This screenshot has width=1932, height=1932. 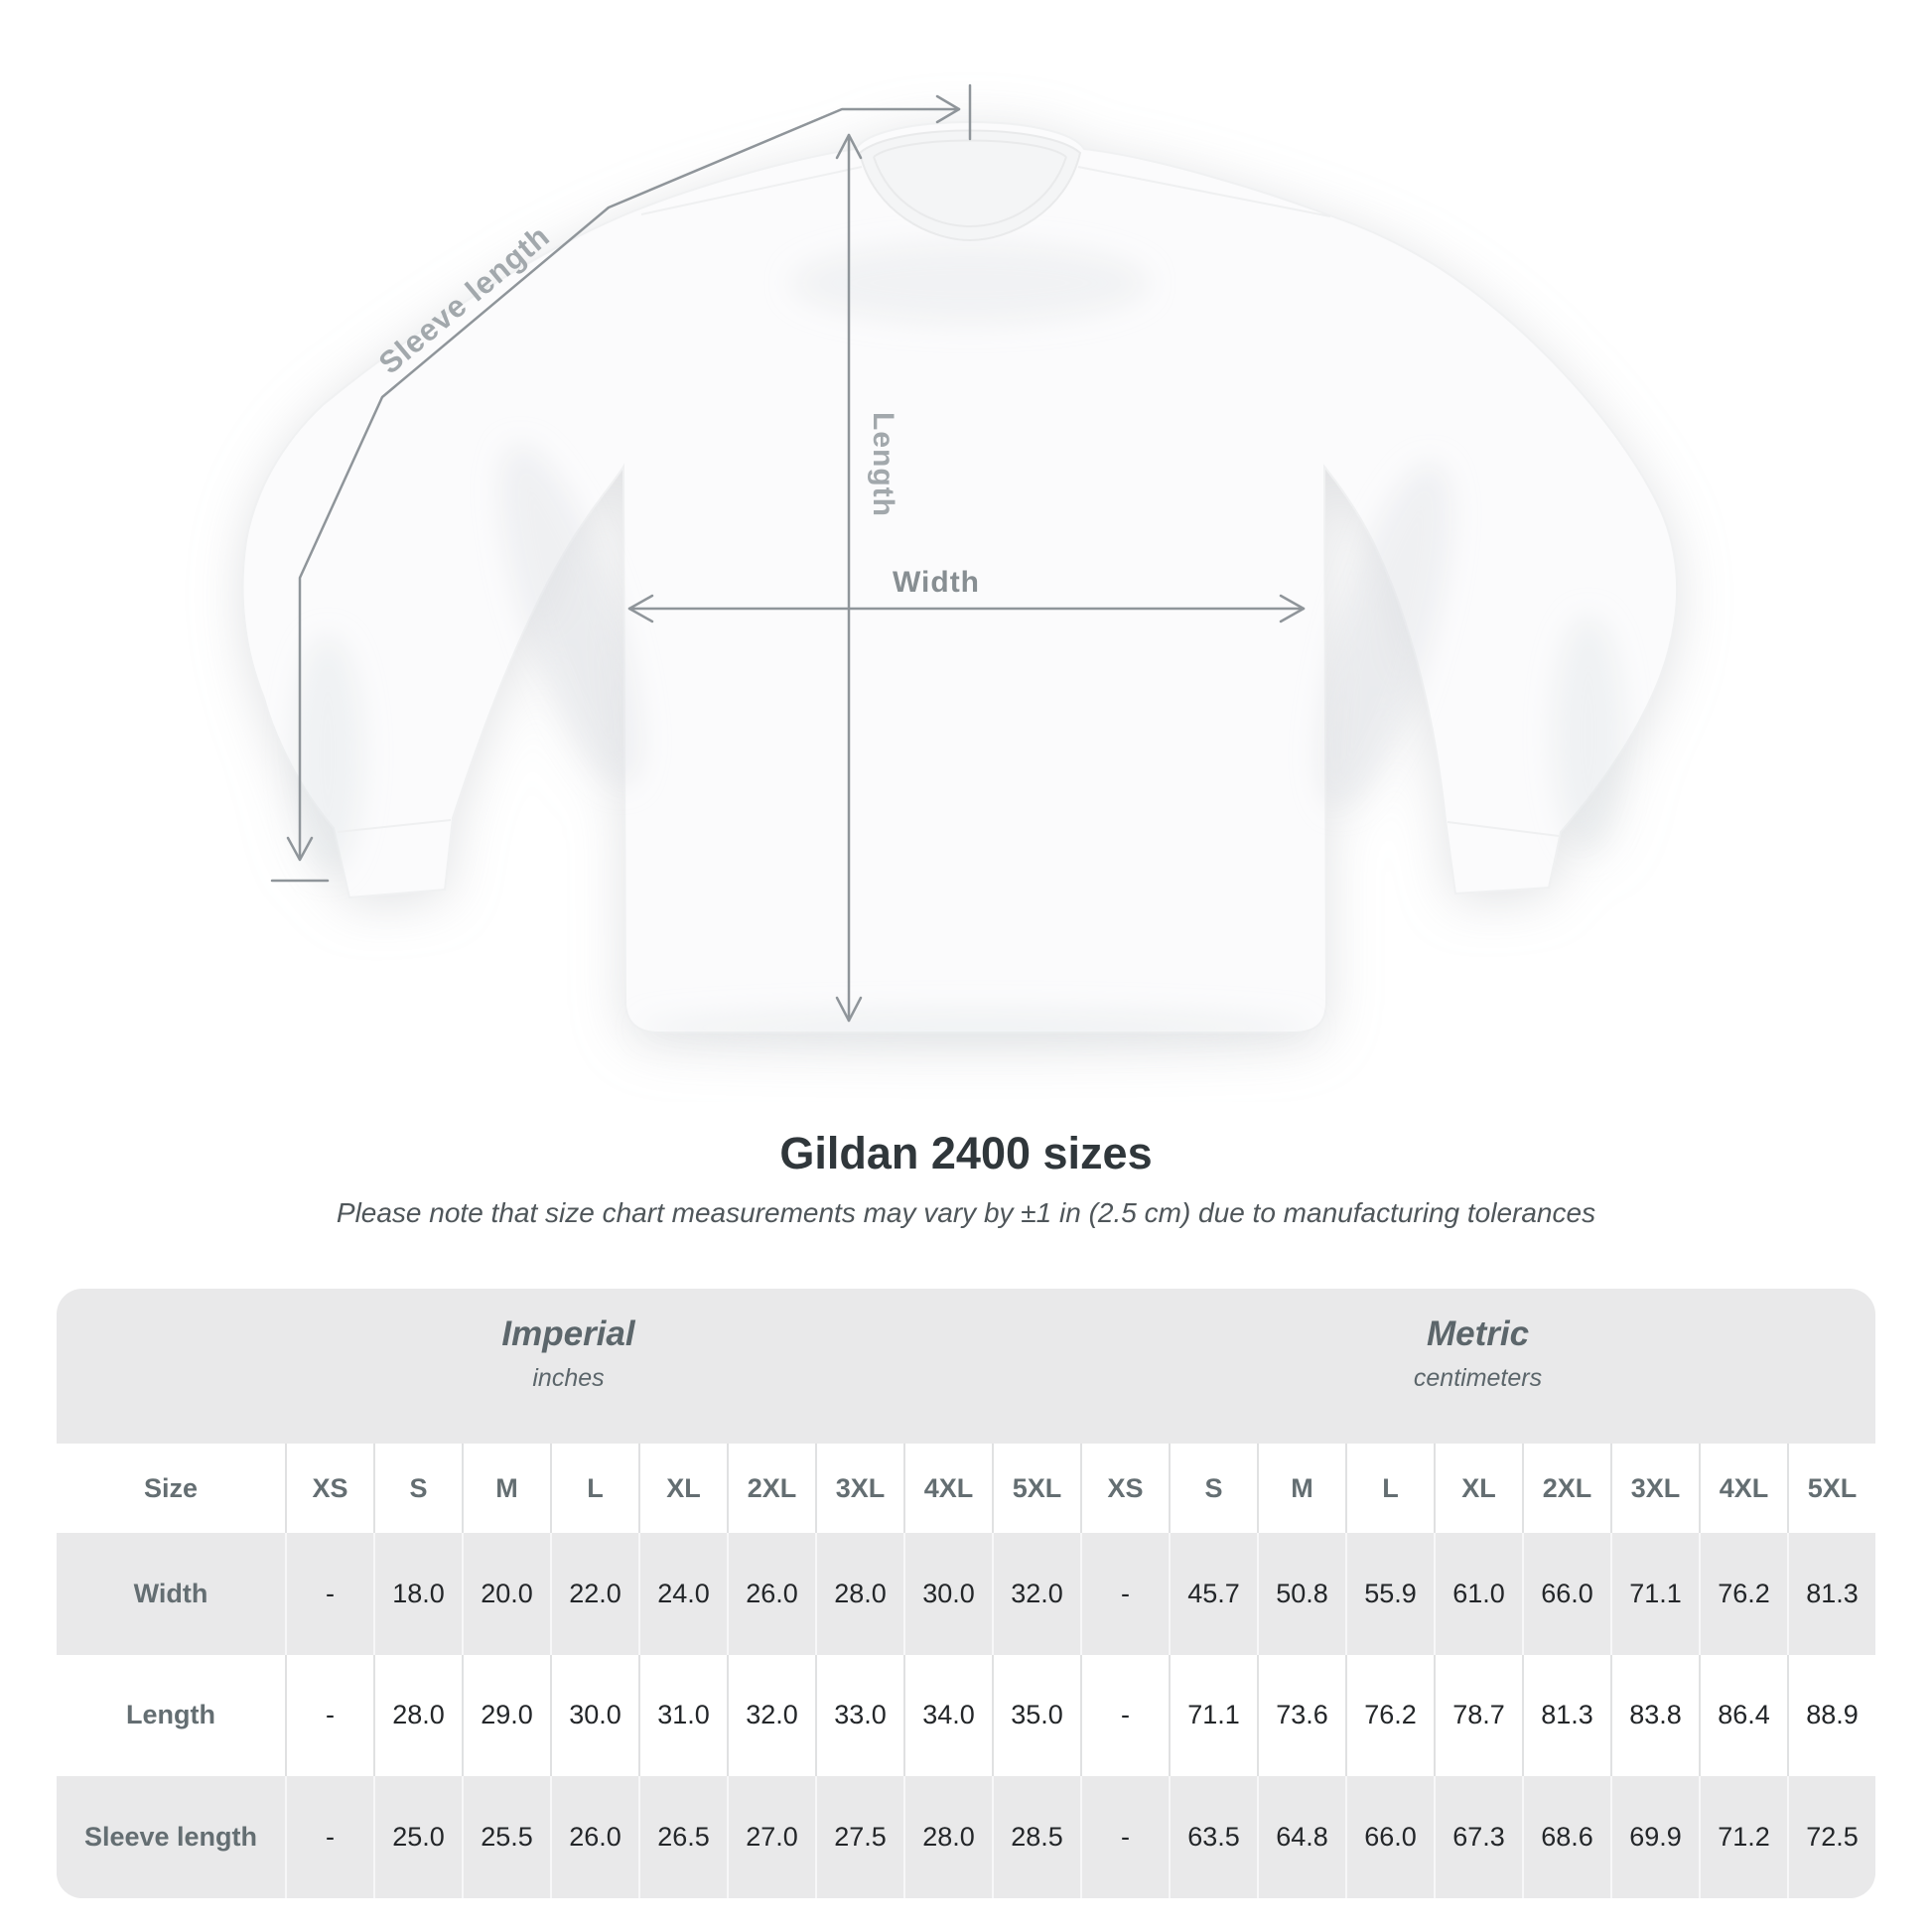 I want to click on width-arrow-right, so click(x=1292, y=609).